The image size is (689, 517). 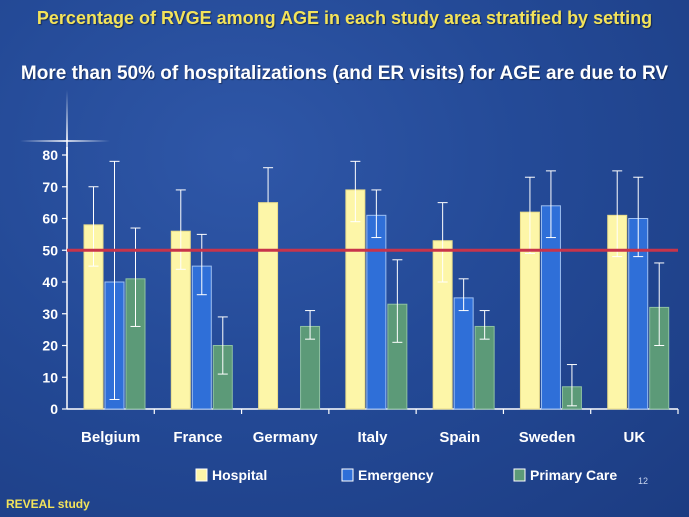 What do you see at coordinates (50, 250) in the screenshot?
I see `y-tick-label: 50` at bounding box center [50, 250].